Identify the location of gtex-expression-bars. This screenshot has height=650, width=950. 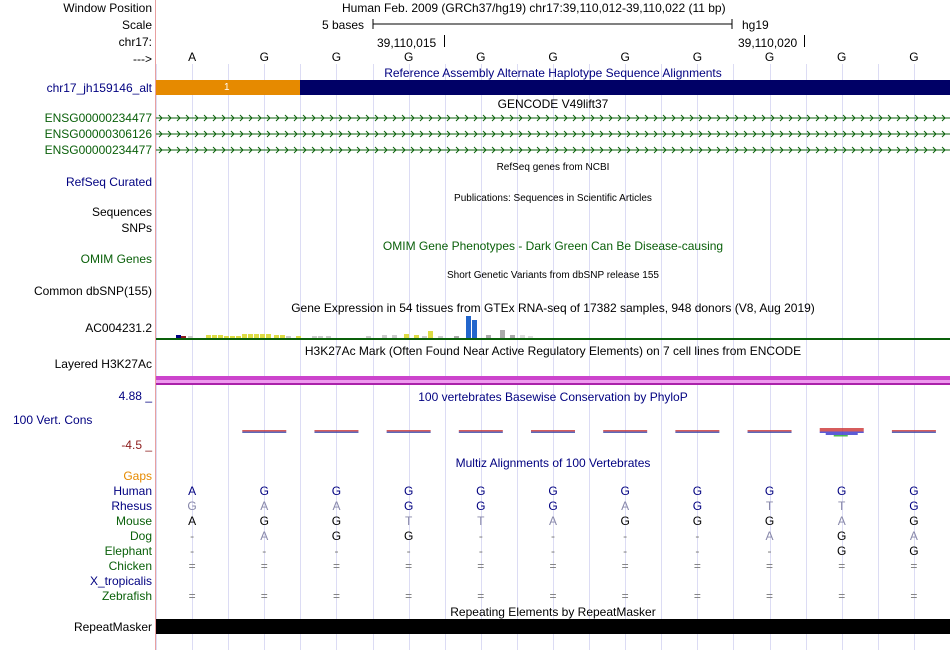
(553, 327).